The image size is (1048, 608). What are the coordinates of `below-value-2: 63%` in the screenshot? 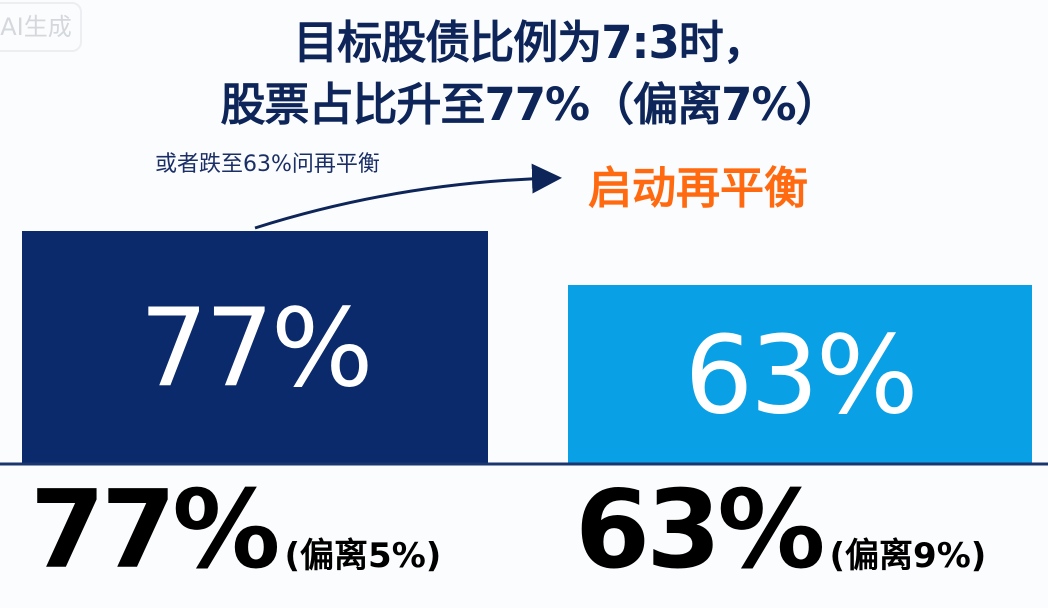 It's located at (700, 530).